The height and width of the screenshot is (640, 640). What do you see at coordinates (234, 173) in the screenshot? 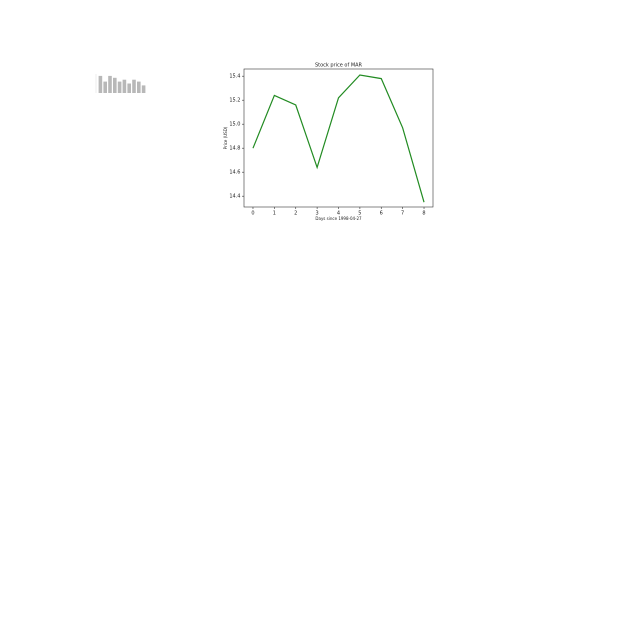
I see `y-tick-label: 14.6` at bounding box center [234, 173].